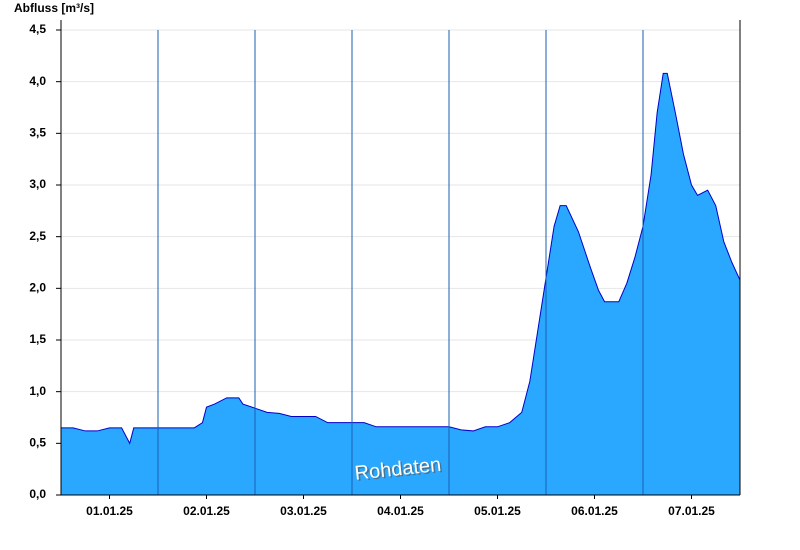 Image resolution: width=800 pixels, height=550 pixels. What do you see at coordinates (303, 511) in the screenshot?
I see `x-tick-label: 03.01.25` at bounding box center [303, 511].